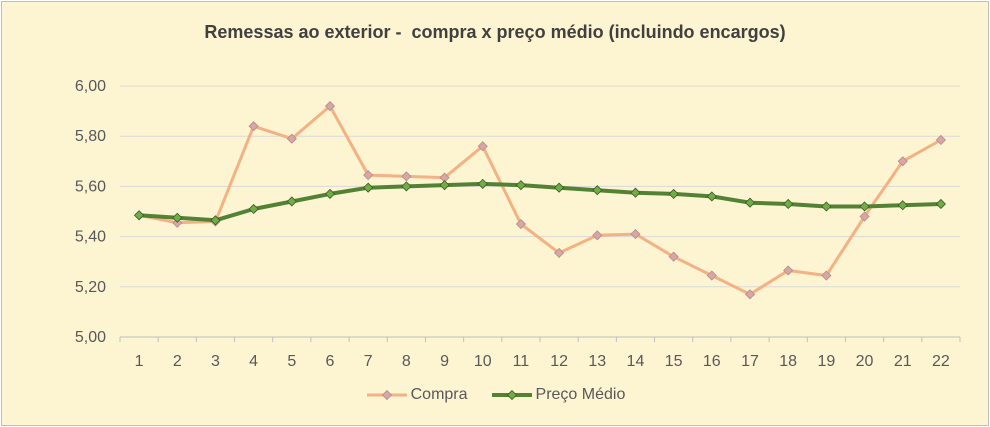 Image resolution: width=990 pixels, height=427 pixels. I want to click on series-line-preco-medio, so click(539, 202).